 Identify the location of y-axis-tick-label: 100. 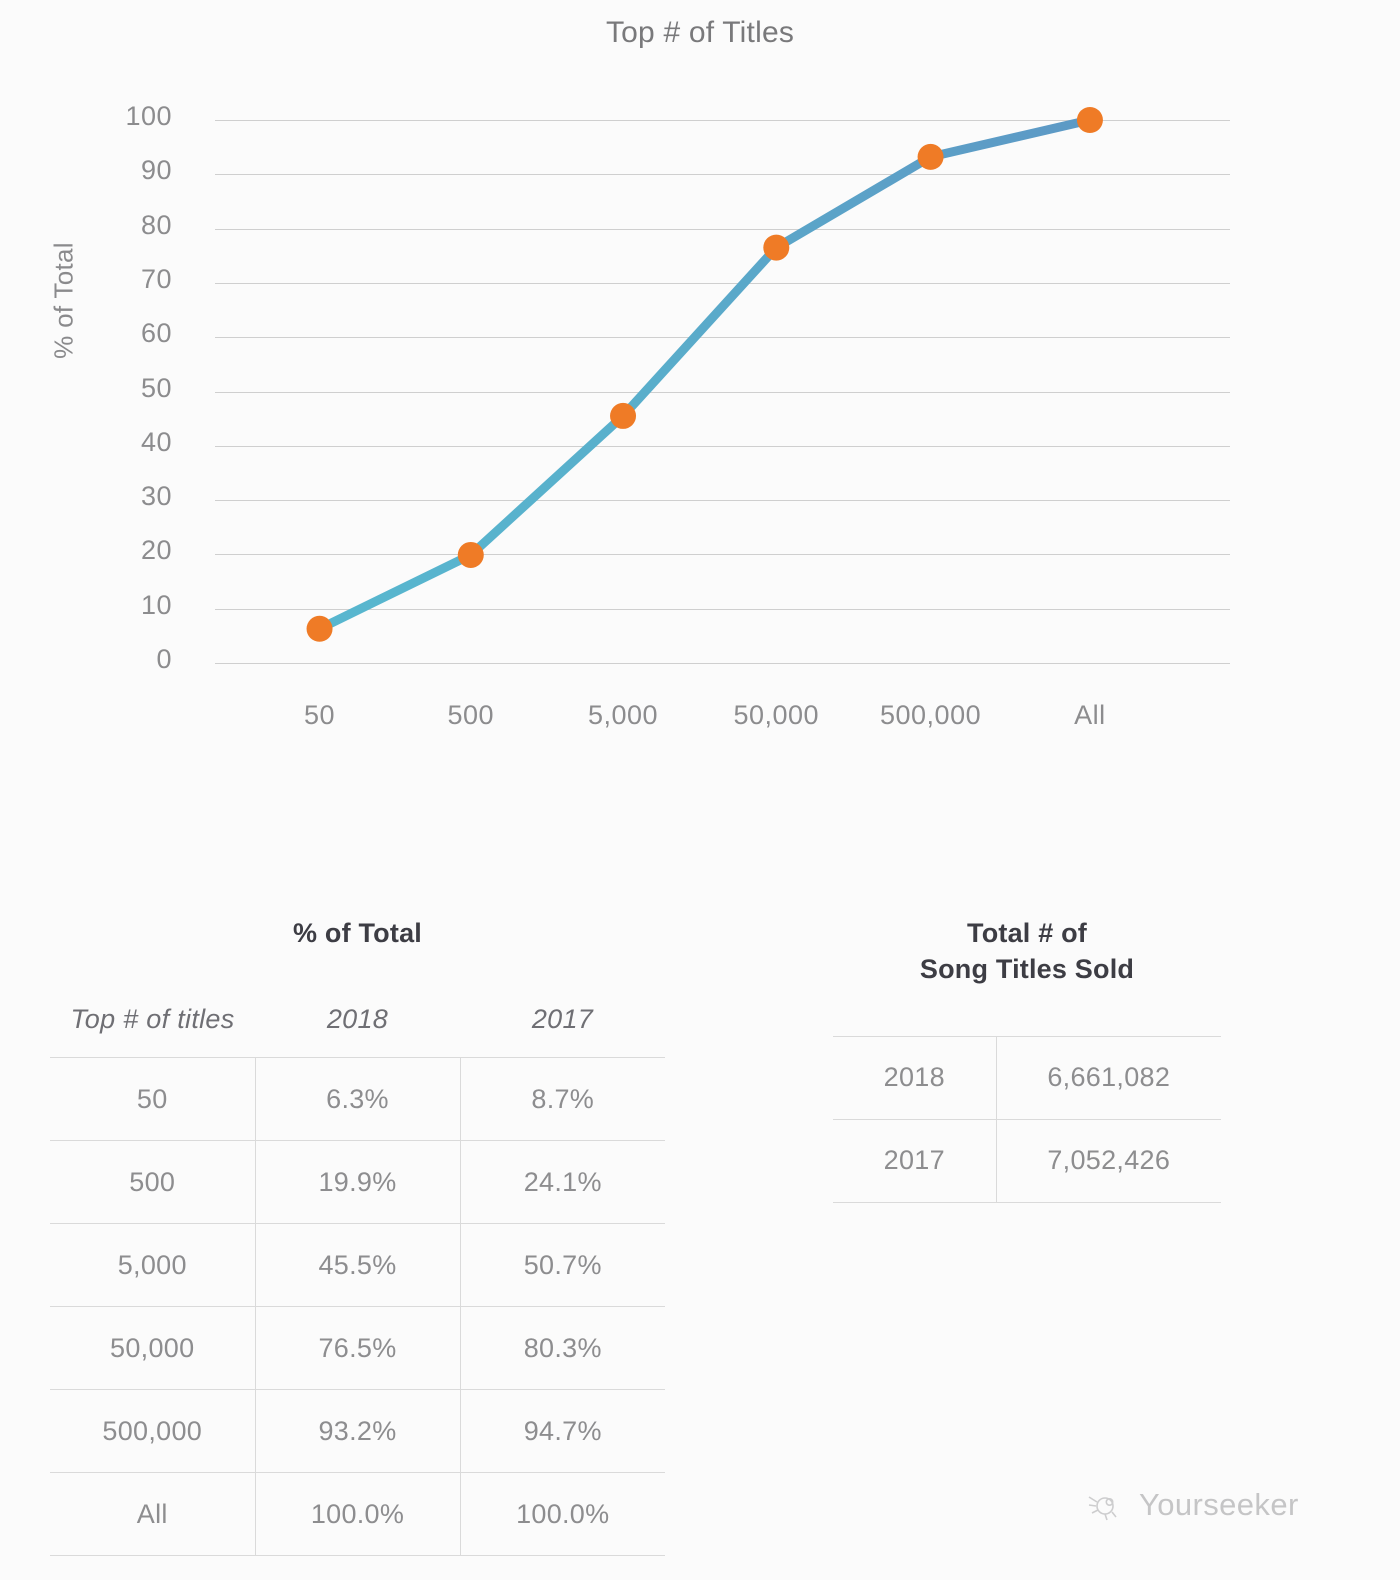
(148, 116).